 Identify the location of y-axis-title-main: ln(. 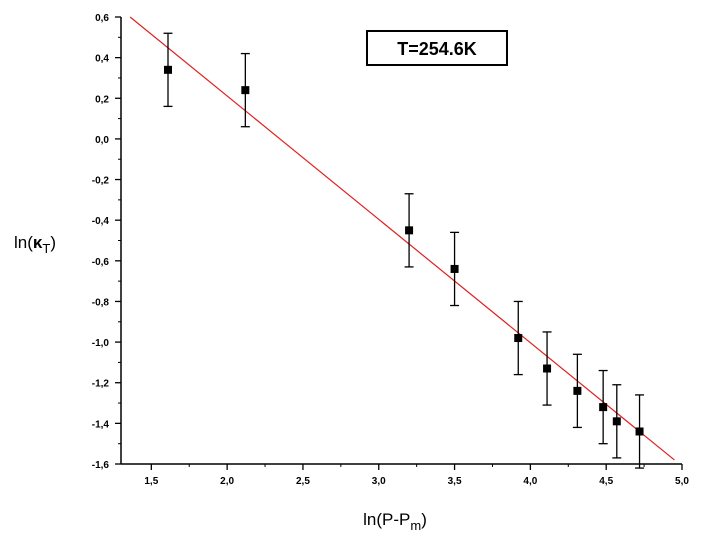
(23, 242).